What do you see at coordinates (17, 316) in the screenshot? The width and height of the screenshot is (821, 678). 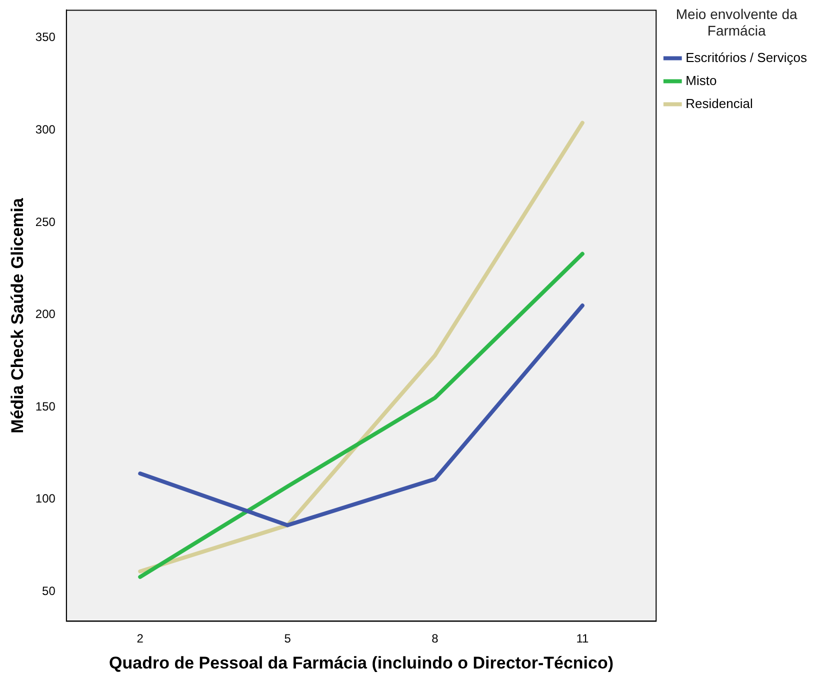 I see `y-axis-title: Média Check Saúde Glicemia` at bounding box center [17, 316].